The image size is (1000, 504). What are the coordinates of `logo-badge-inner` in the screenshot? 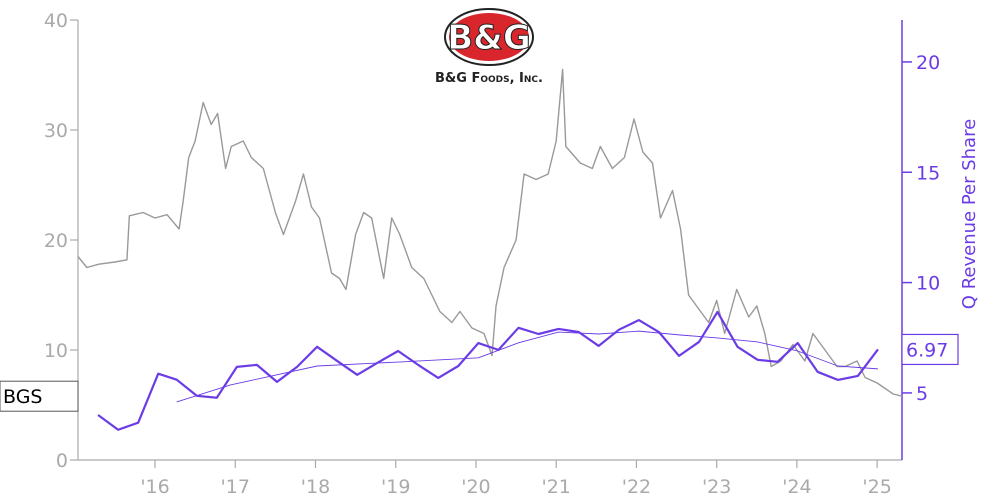 It's located at (489, 37).